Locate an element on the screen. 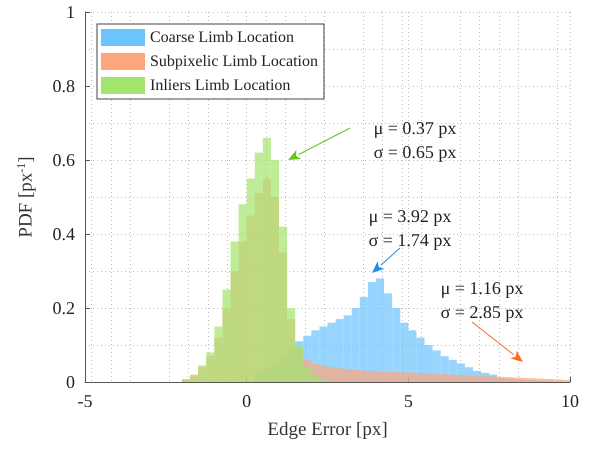  legend-label: Inliers Limb Location is located at coordinates (220, 85).